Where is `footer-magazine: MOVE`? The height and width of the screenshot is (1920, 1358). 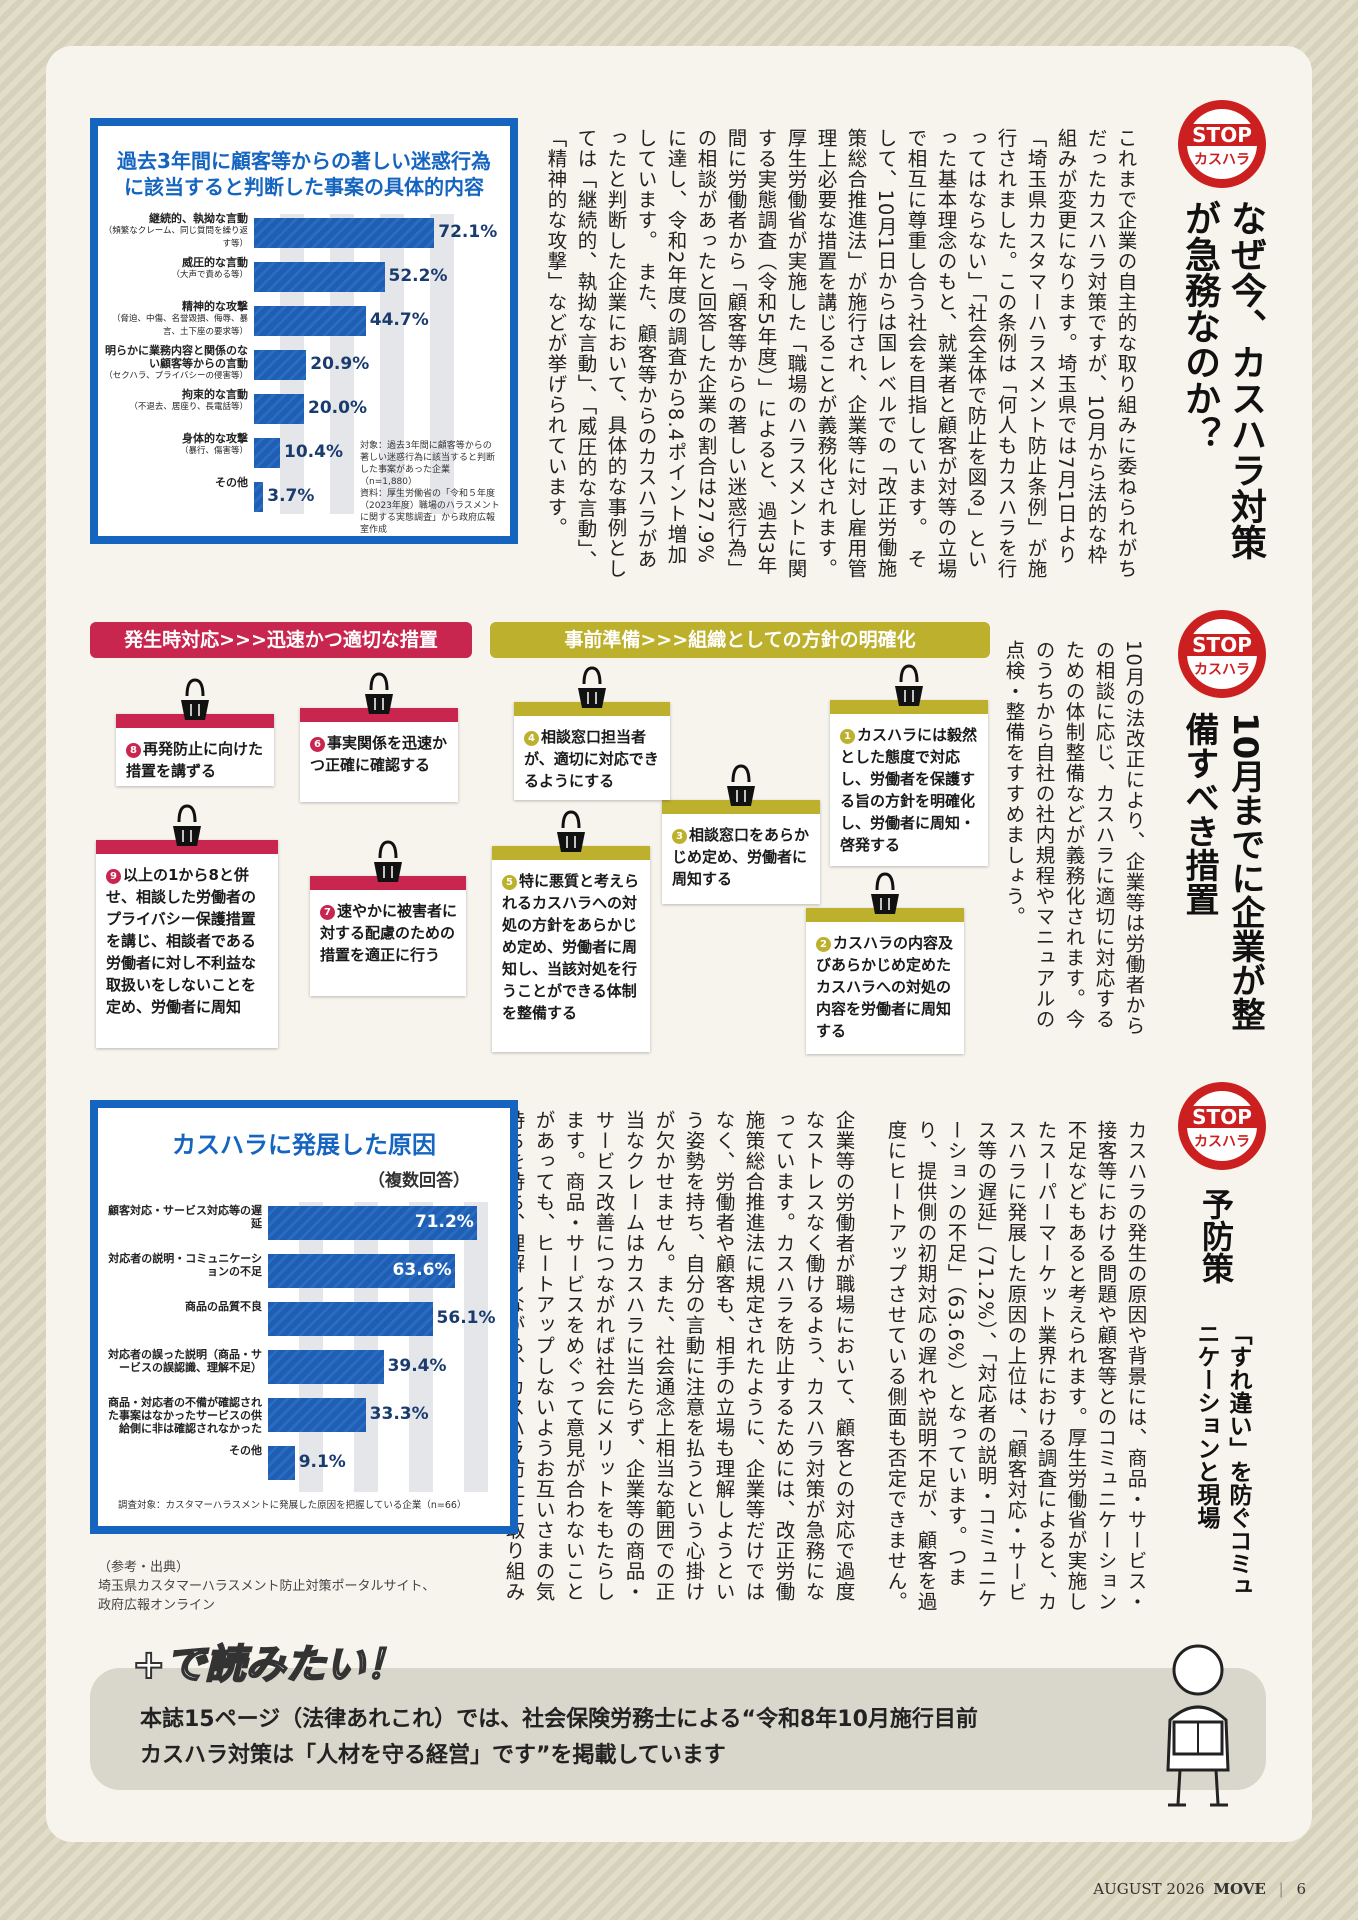 footer-magazine: MOVE is located at coordinates (1239, 1889).